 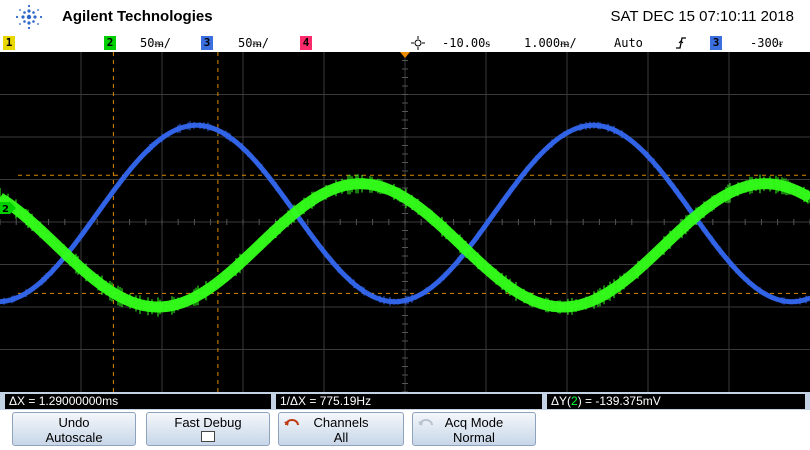 What do you see at coordinates (628, 43) in the screenshot?
I see `trigger-mode: Auto` at bounding box center [628, 43].